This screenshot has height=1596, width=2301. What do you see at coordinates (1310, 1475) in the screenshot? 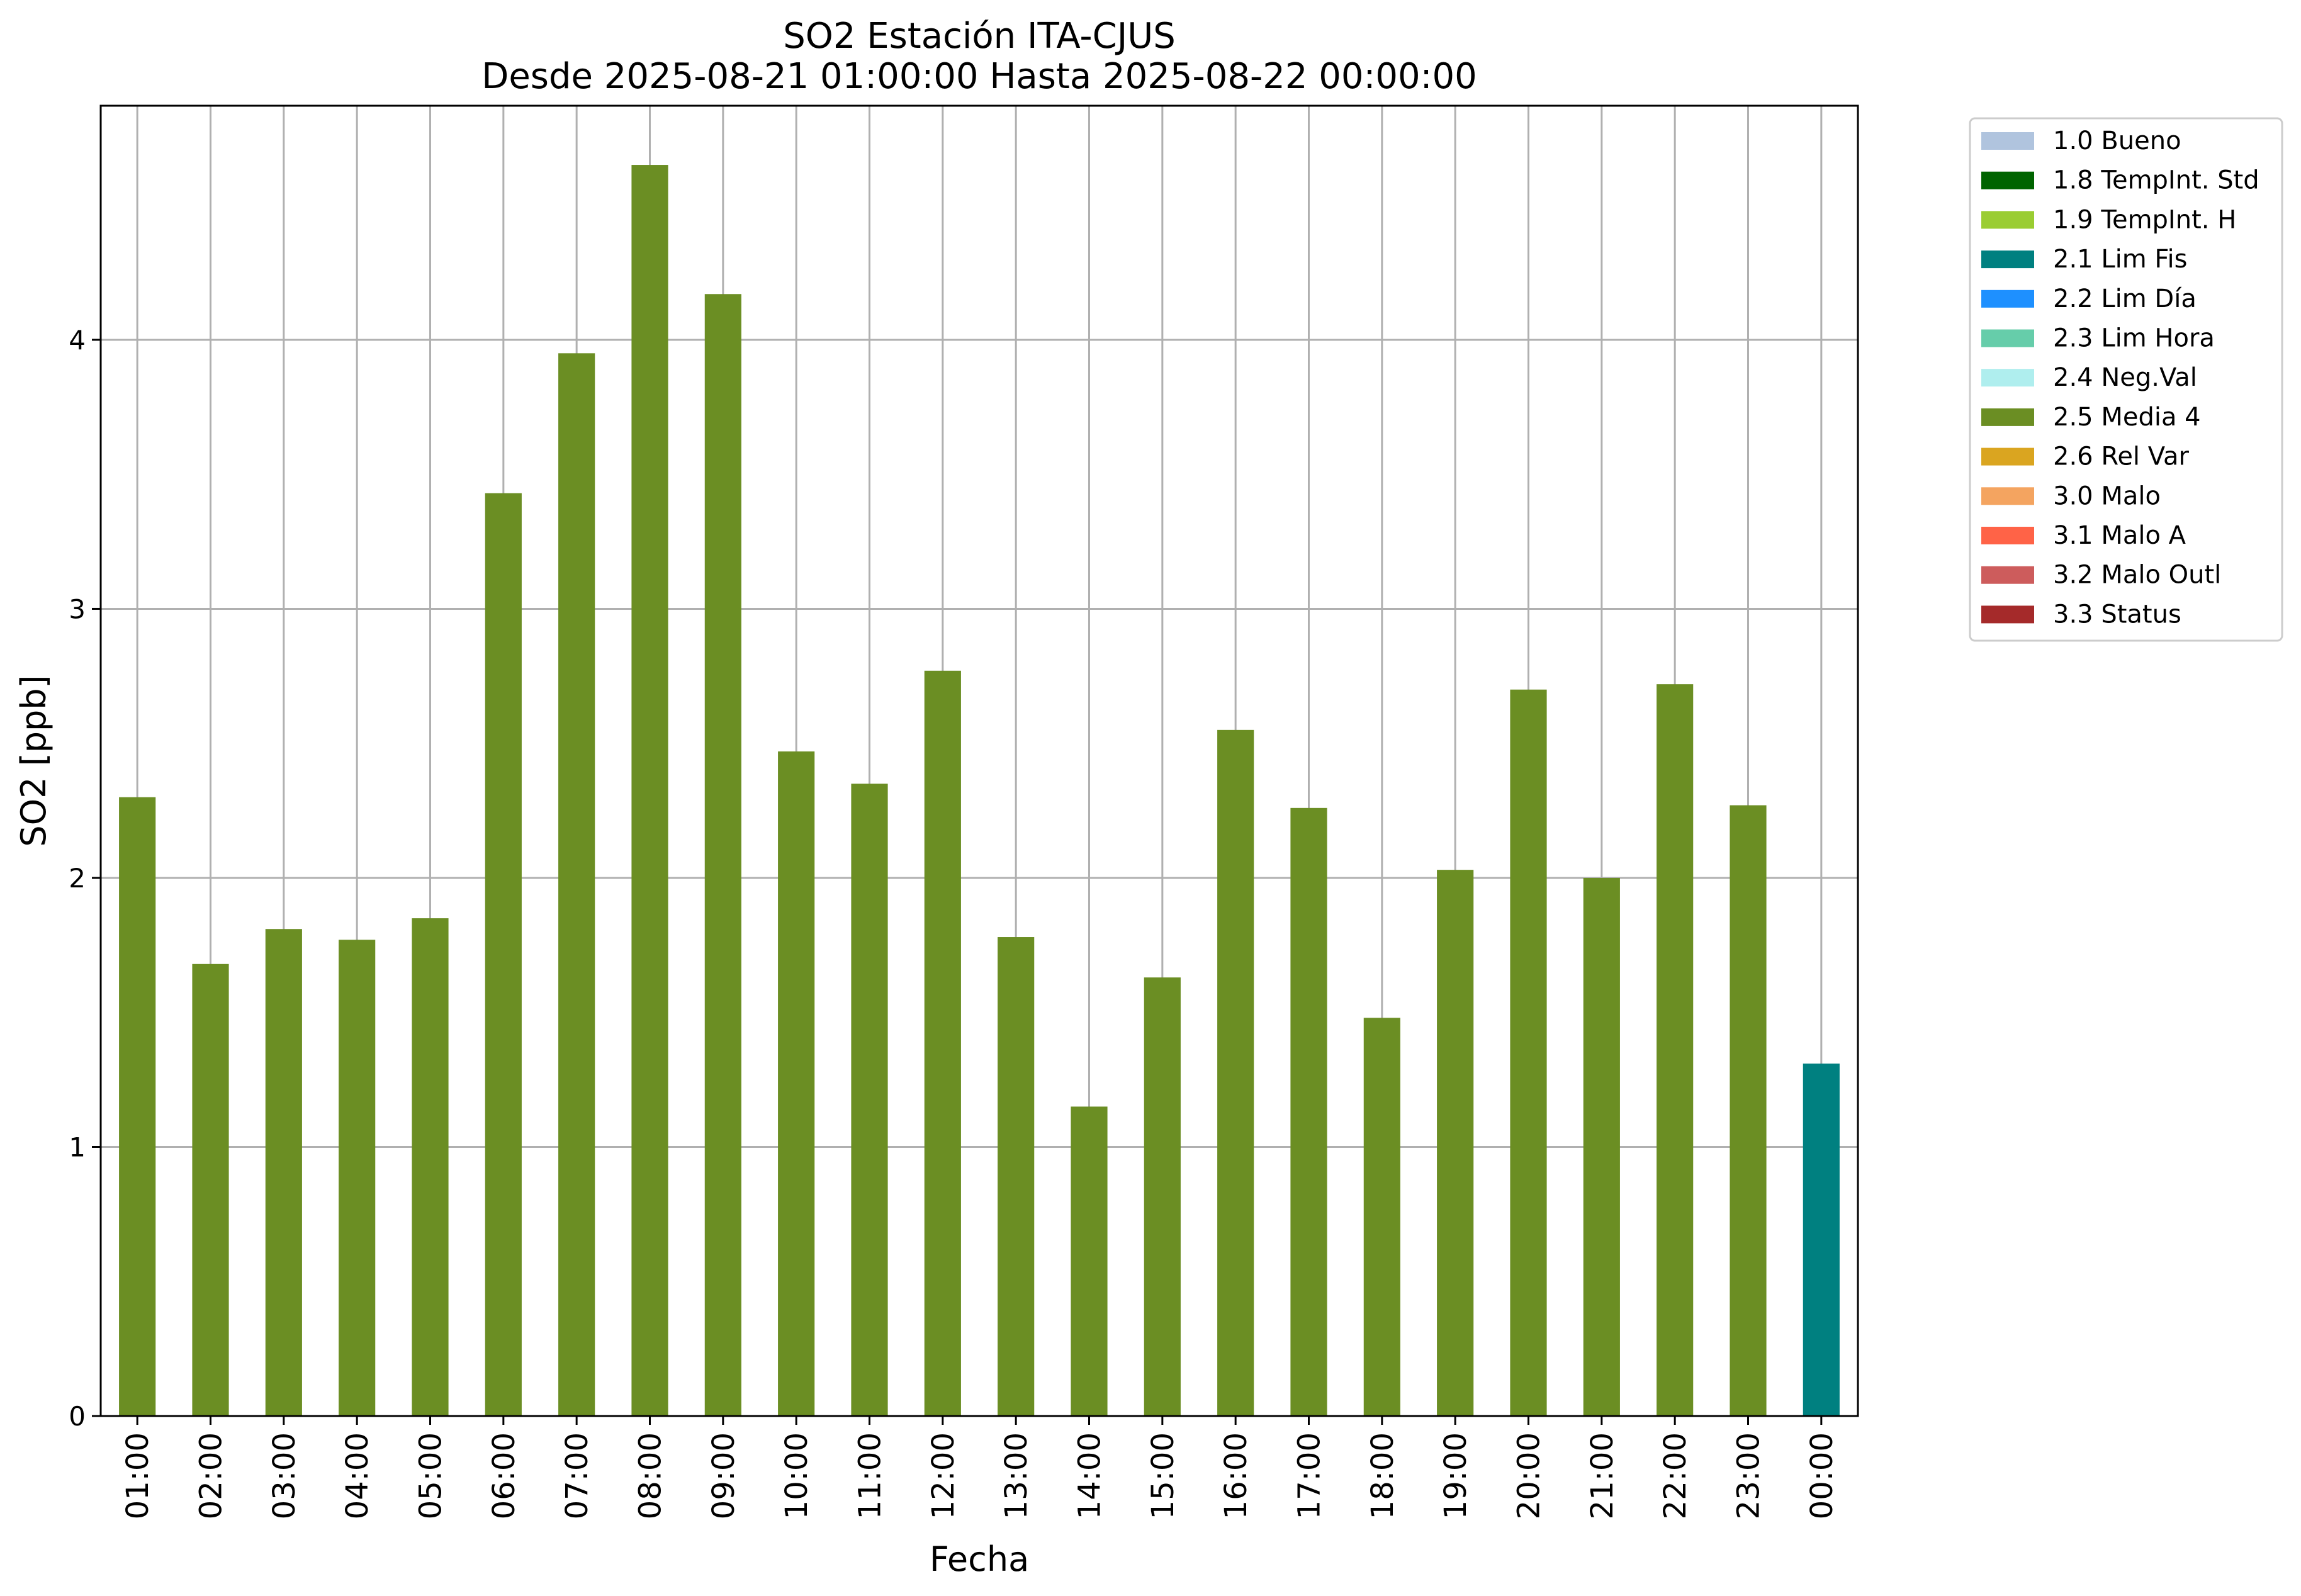
I see `x-tick-label: 17:00` at bounding box center [1310, 1475].